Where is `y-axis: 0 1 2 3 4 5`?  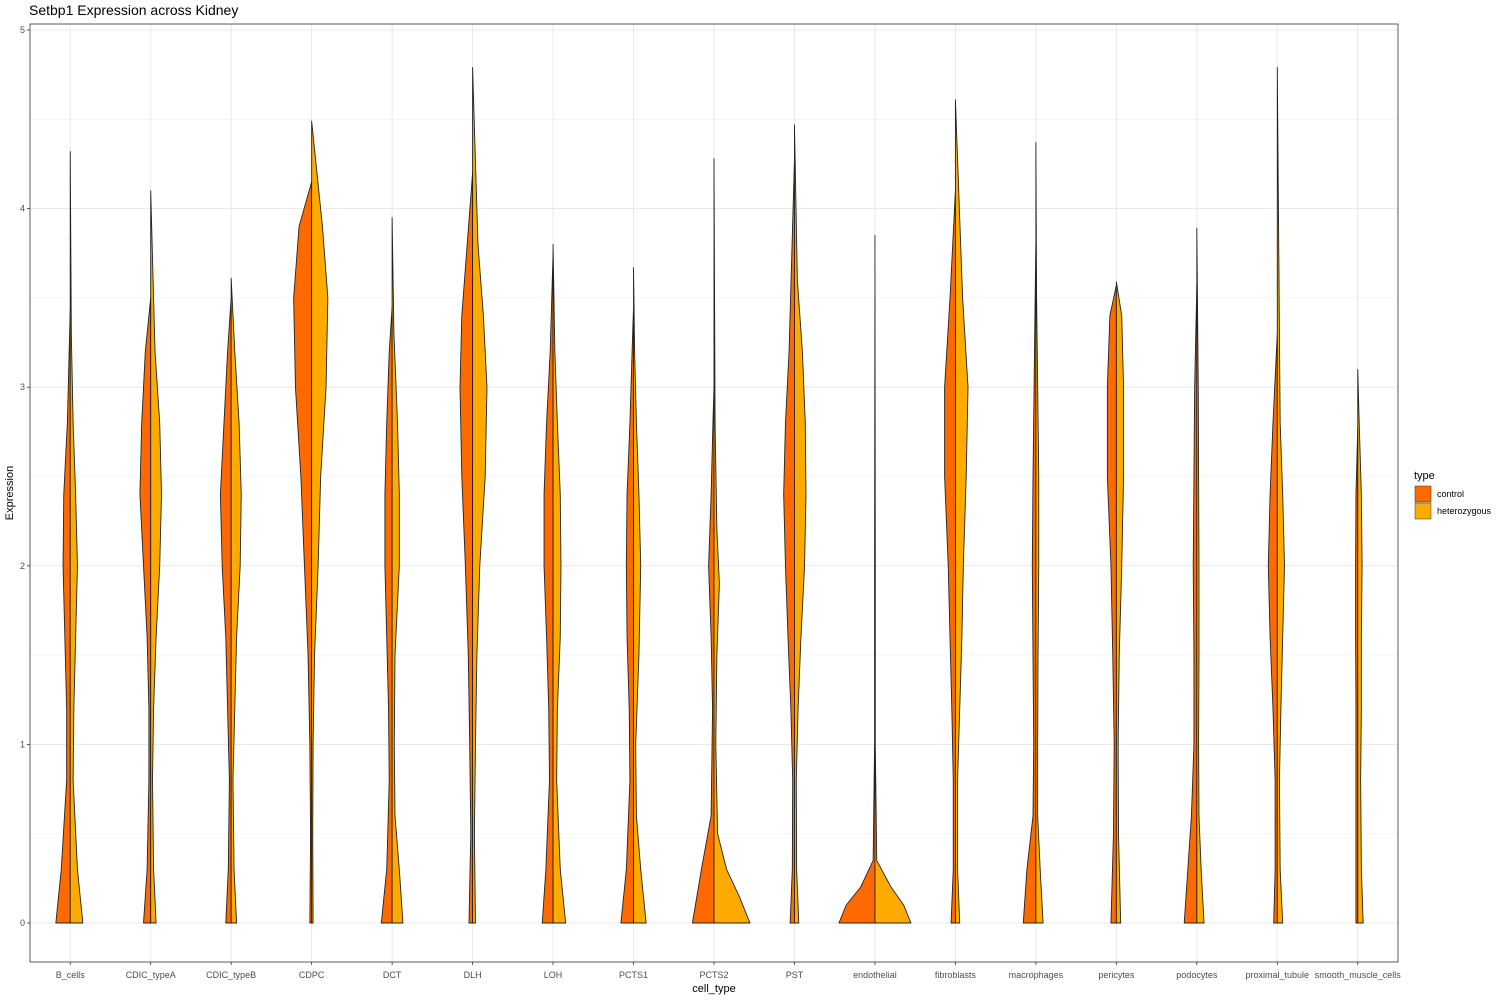
y-axis: 0 1 2 3 4 5 is located at coordinates (25, 476).